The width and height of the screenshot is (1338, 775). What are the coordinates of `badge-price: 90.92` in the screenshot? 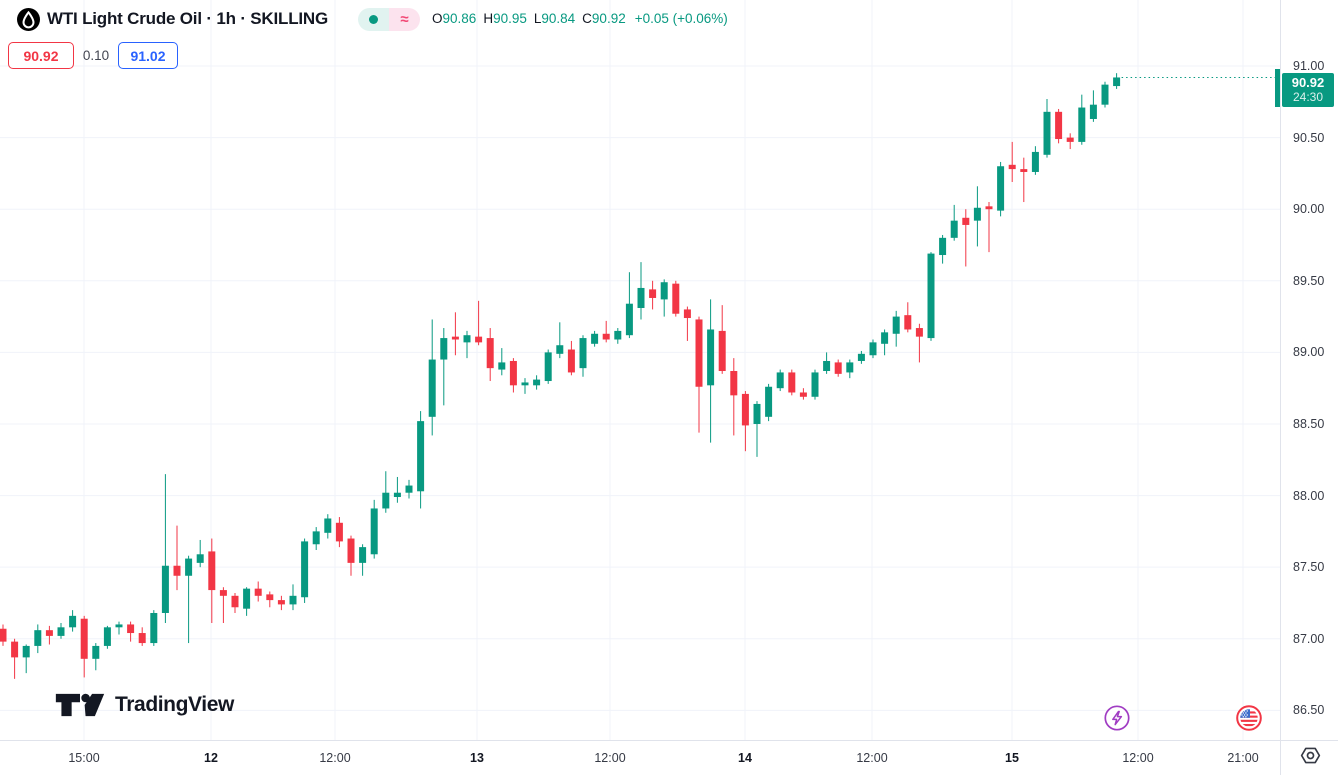 It's located at (1308, 83).